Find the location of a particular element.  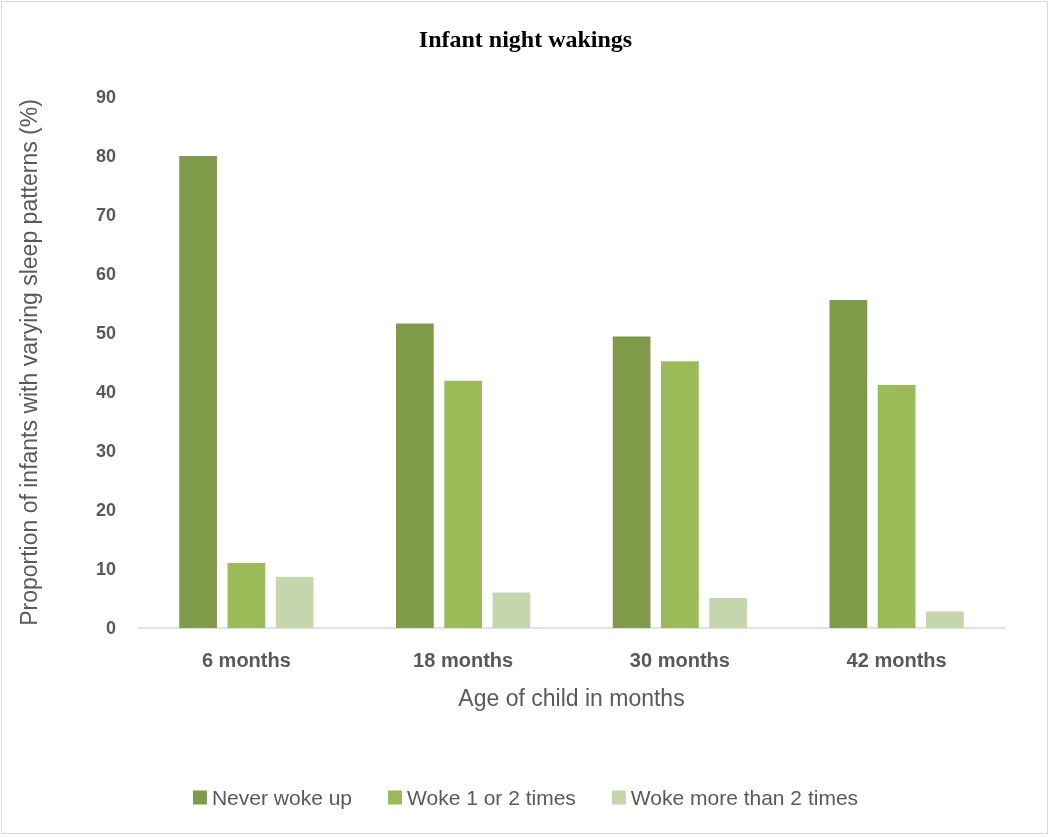

x-axis-title: Age of child in months is located at coordinates (571, 697).